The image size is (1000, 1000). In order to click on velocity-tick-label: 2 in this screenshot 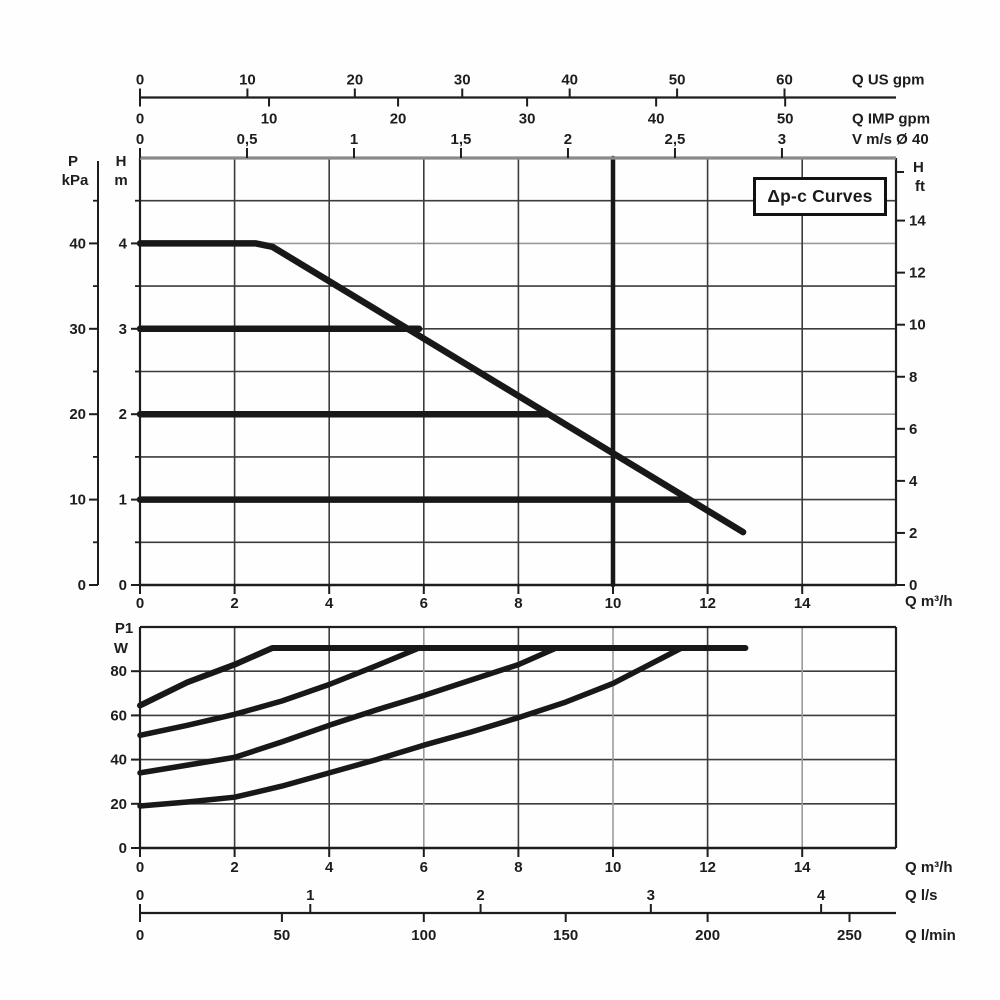, I will do `click(568, 139)`.